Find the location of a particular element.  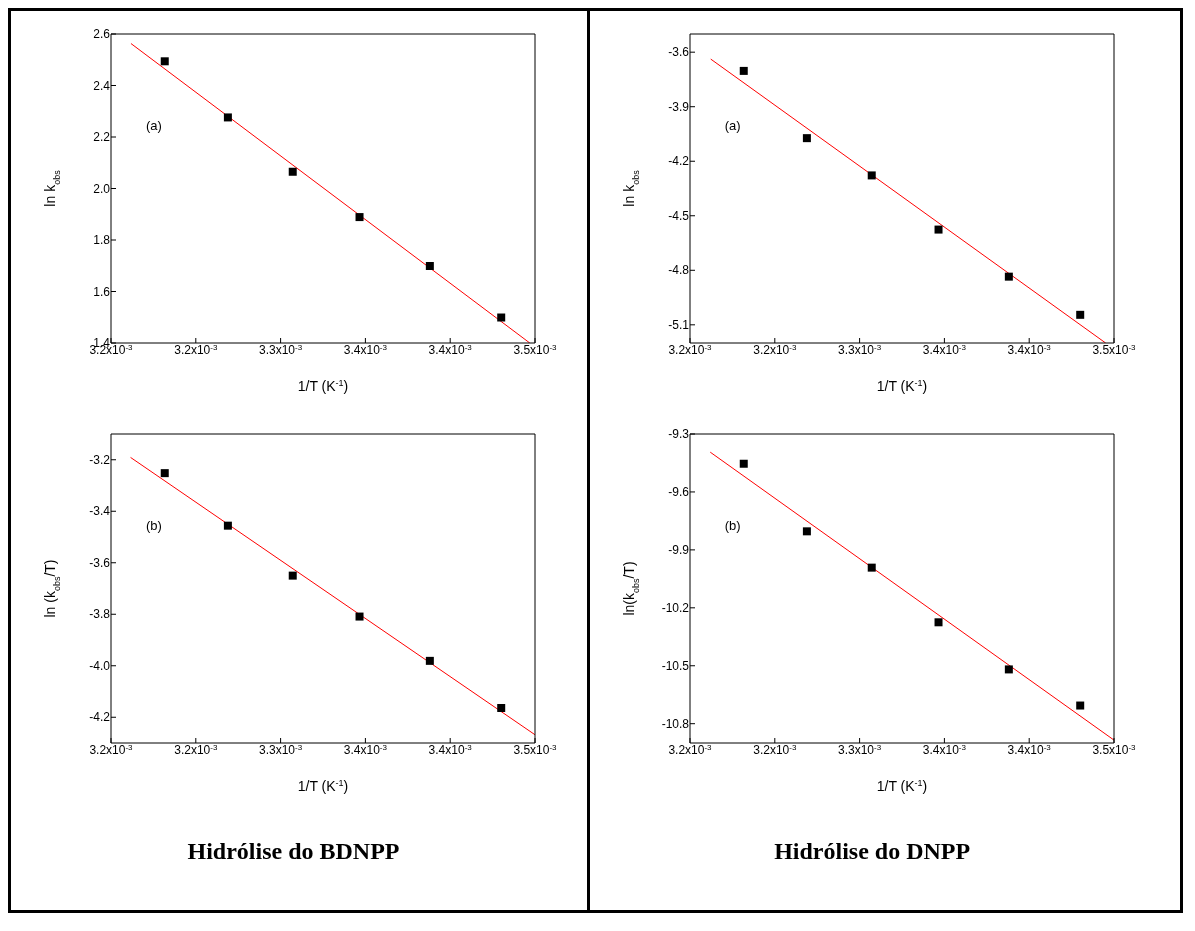

y-tick-label: -9.6 is located at coordinates (678, 491).